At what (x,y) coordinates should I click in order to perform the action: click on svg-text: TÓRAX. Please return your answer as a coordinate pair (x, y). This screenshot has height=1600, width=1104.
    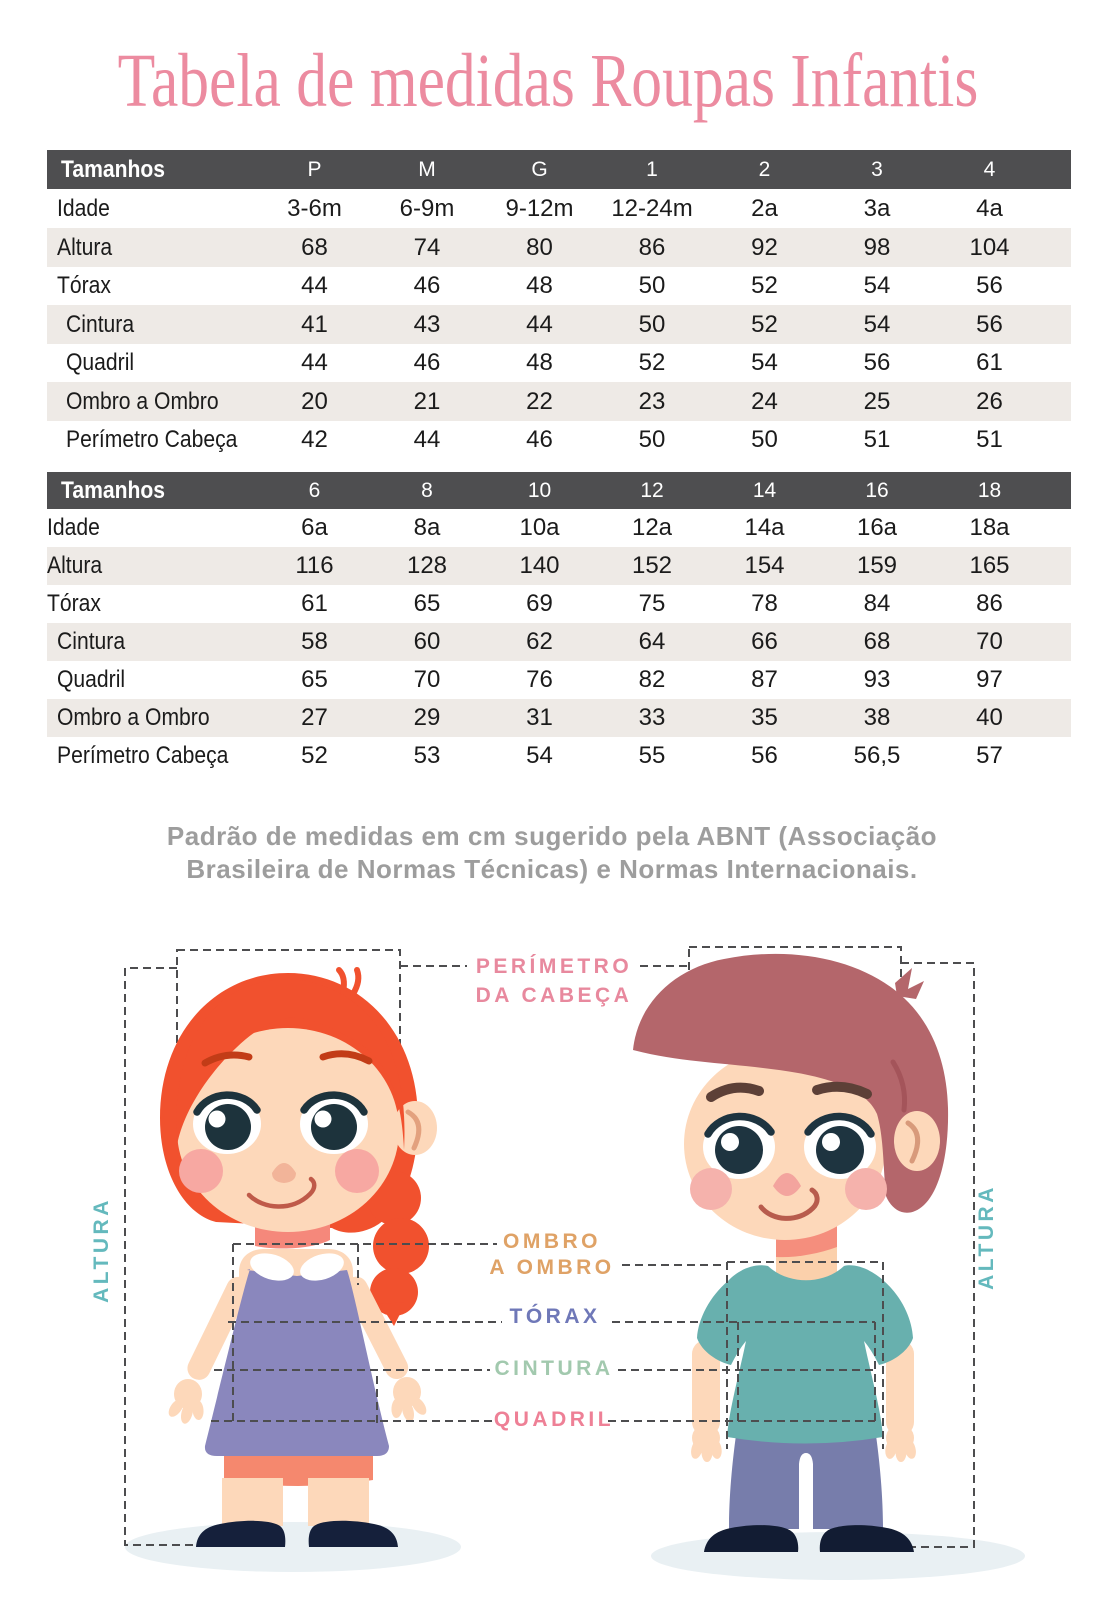
    Looking at the image, I should click on (555, 1316).